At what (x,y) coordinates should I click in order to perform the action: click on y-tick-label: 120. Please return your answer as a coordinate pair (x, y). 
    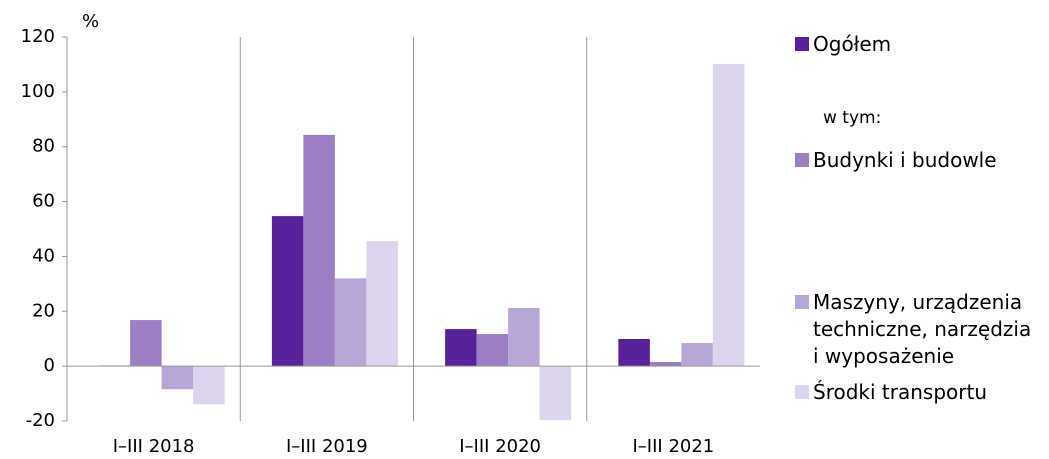
    Looking at the image, I should click on (38, 36).